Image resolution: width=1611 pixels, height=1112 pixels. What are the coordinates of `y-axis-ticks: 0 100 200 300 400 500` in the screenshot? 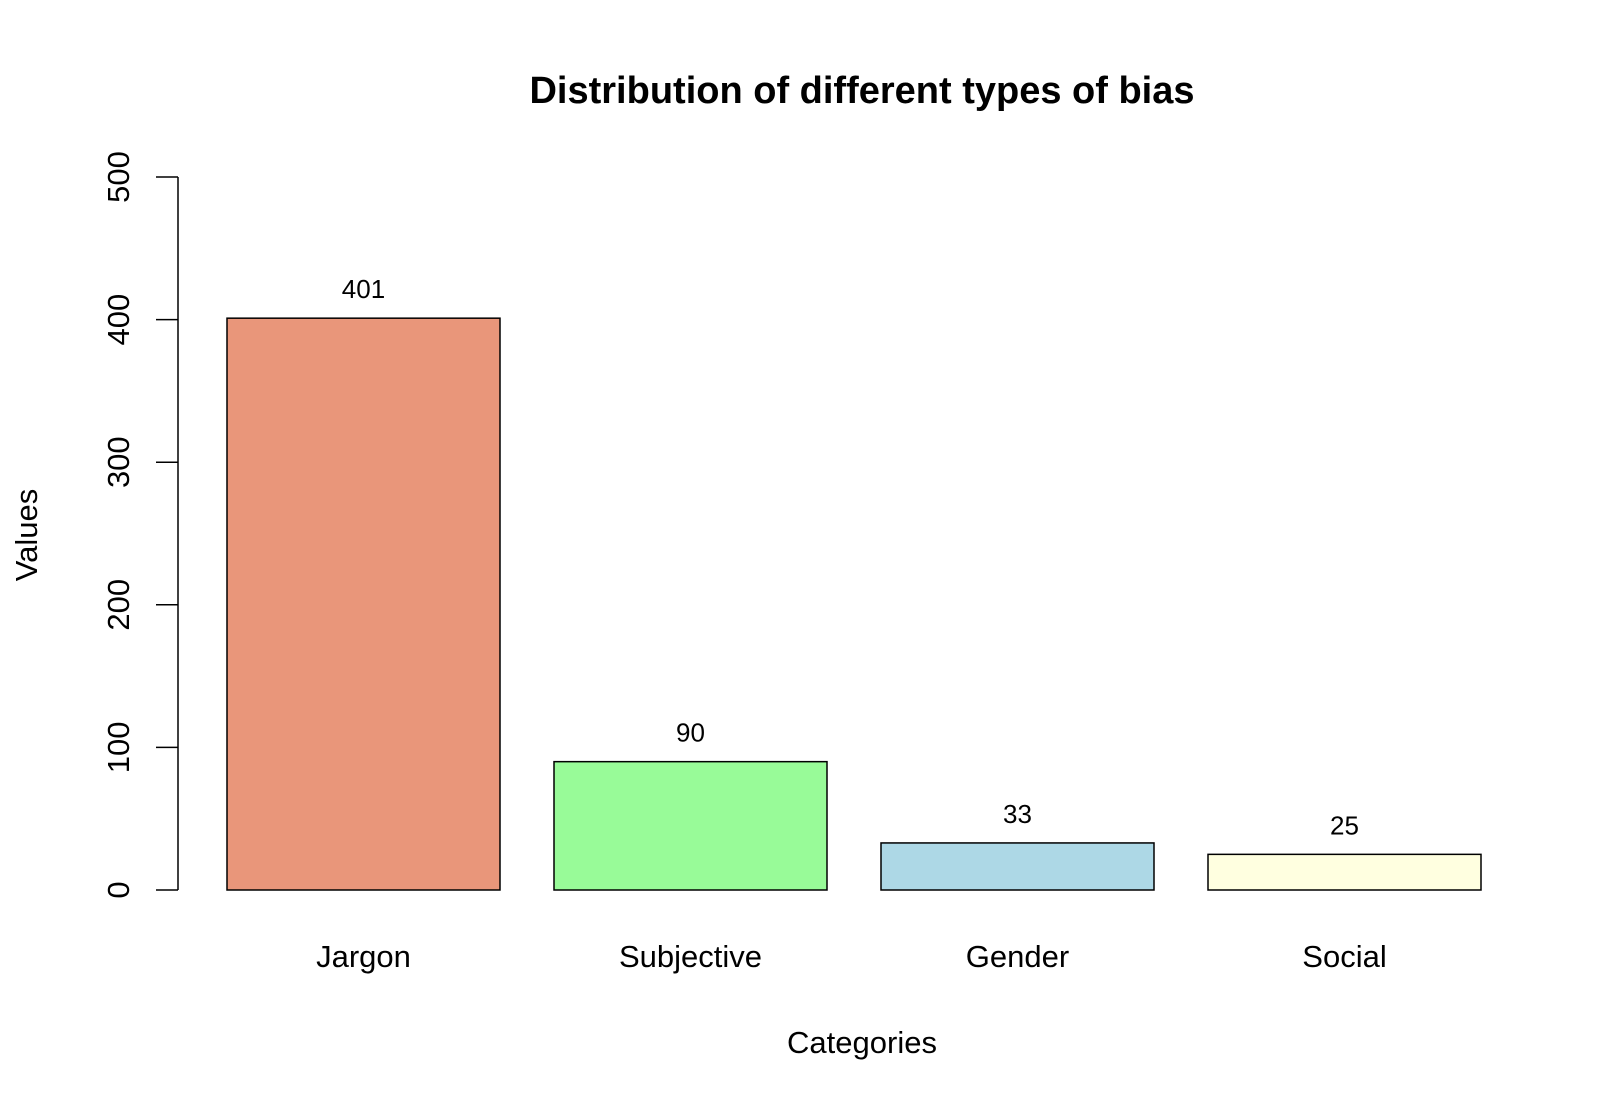 It's located at (139, 525).